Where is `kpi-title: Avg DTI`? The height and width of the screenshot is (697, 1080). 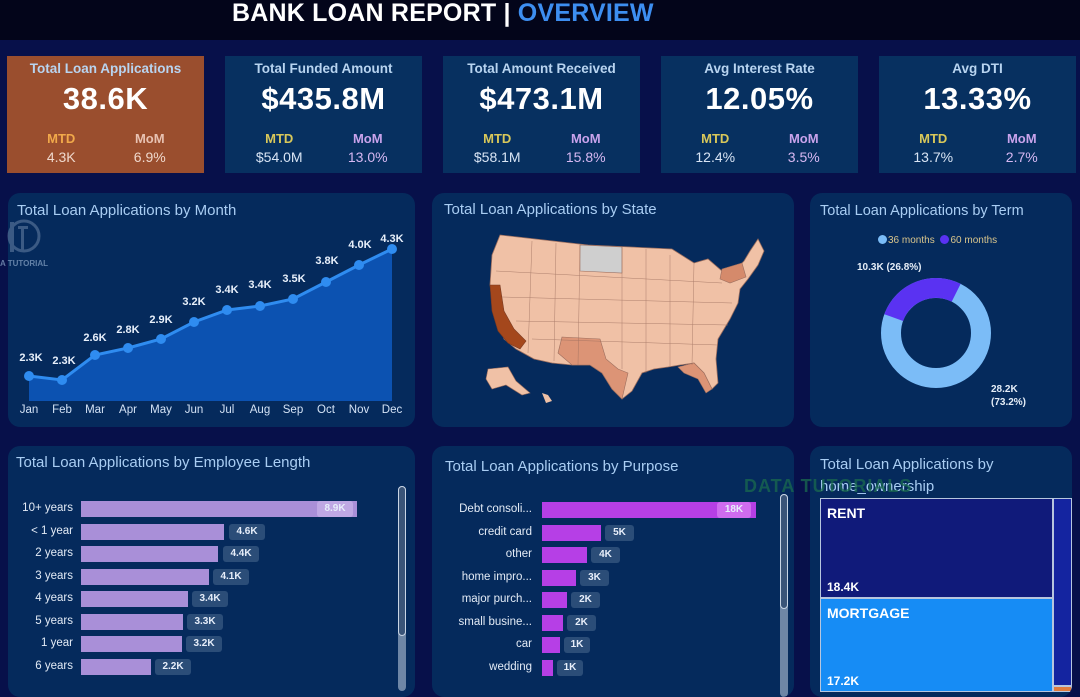
kpi-title: Avg DTI is located at coordinates (977, 68).